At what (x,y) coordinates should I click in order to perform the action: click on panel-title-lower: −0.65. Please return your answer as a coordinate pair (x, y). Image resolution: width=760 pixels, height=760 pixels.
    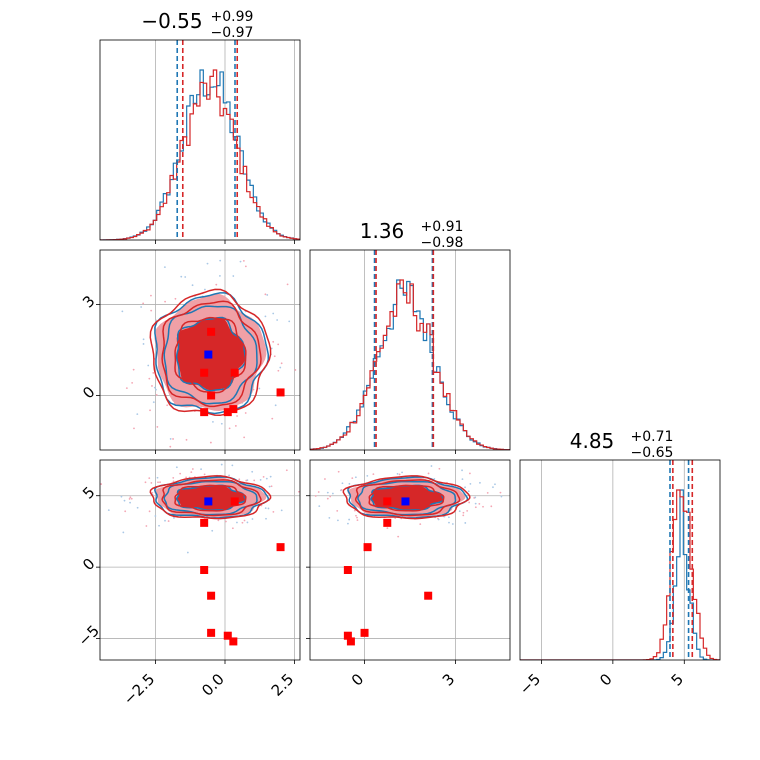
    Looking at the image, I should click on (652, 453).